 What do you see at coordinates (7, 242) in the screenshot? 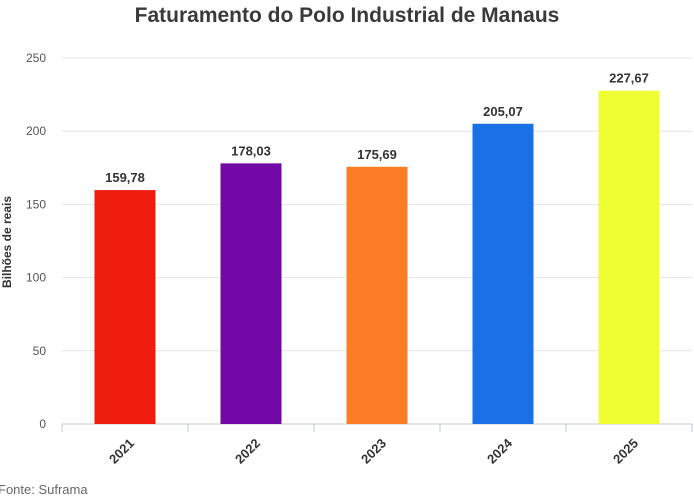
I see `y-axis-title: Bilhões de reais` at bounding box center [7, 242].